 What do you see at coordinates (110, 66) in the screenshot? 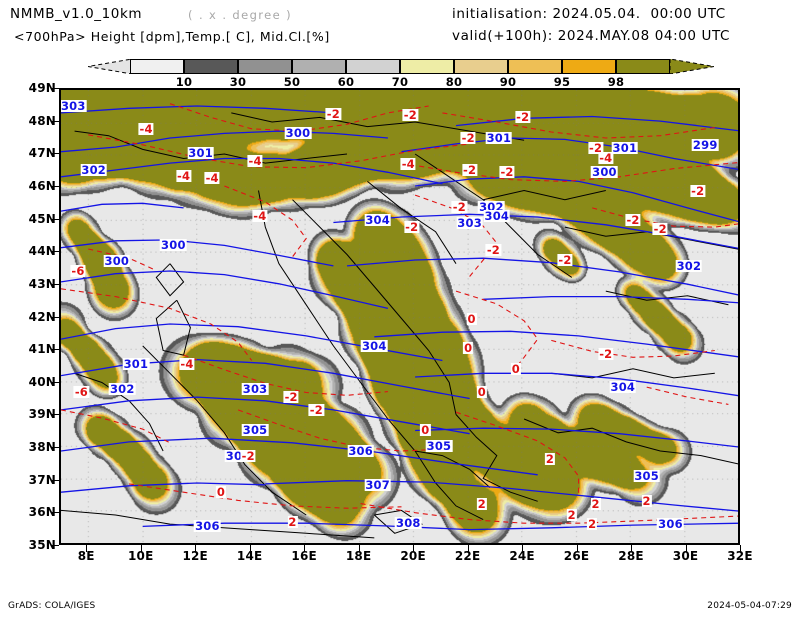
I see `colorbar-underflow-arrow-icon` at bounding box center [110, 66].